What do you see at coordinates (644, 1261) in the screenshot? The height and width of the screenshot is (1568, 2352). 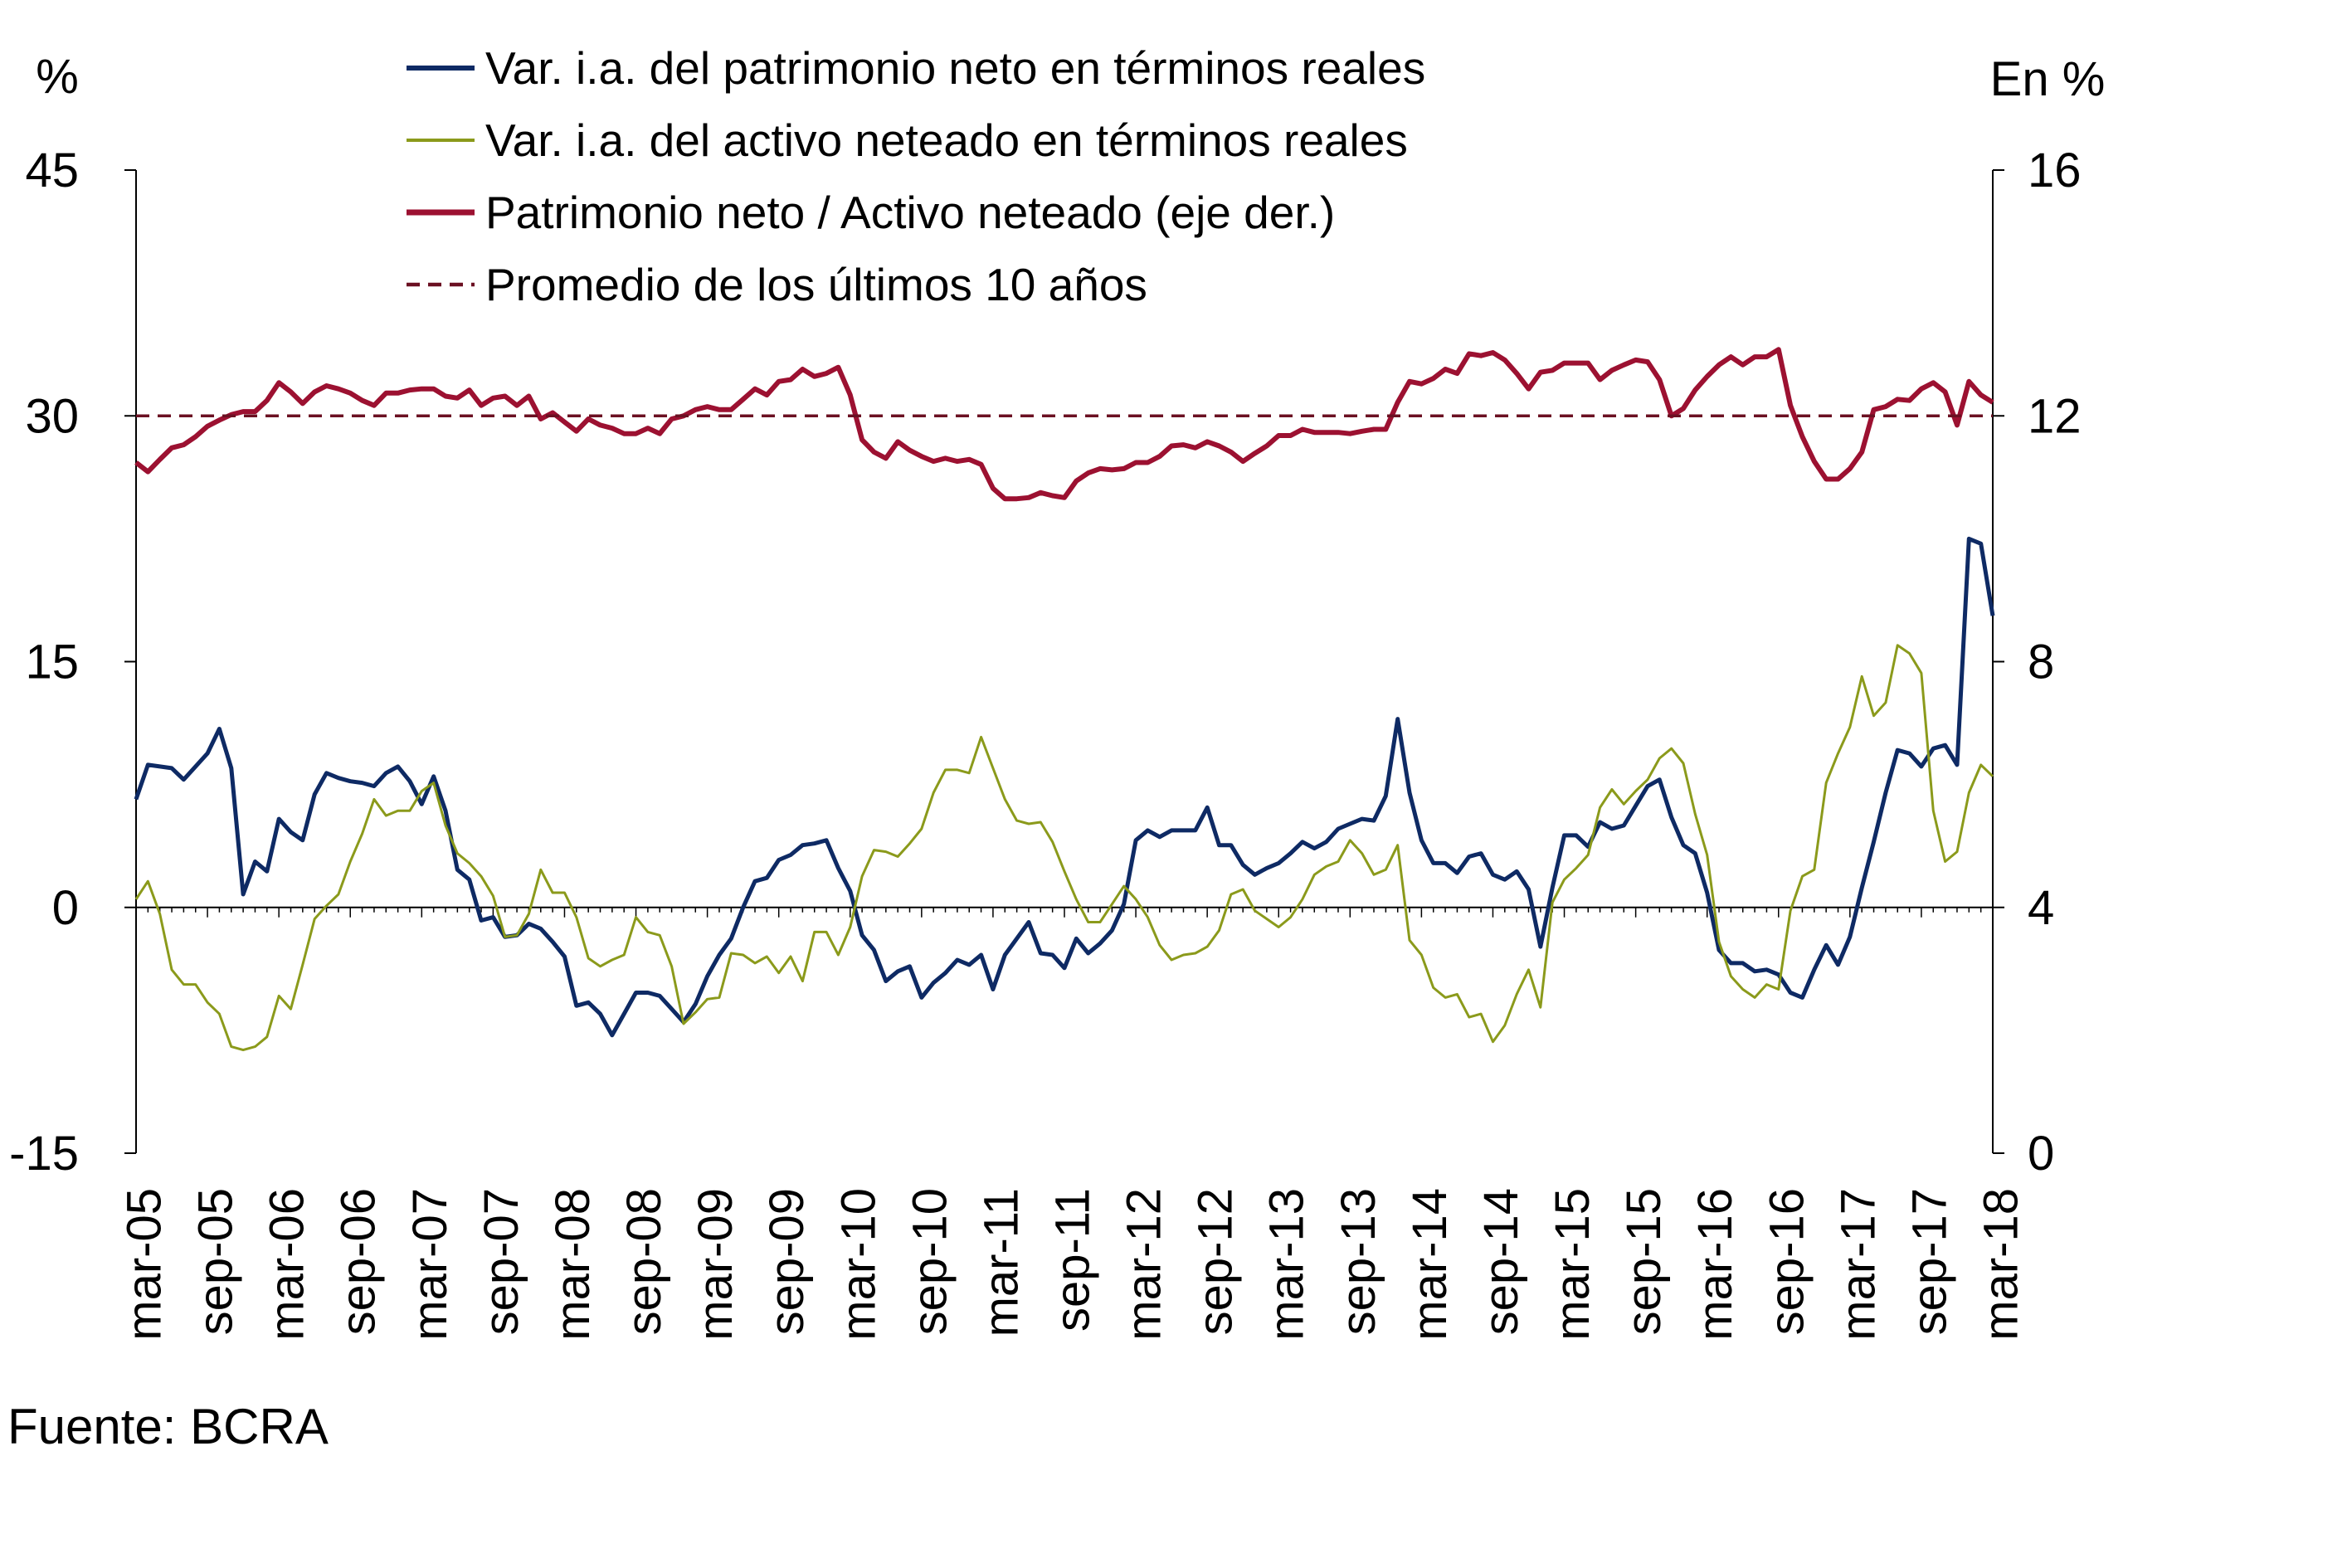 I see `x-tick-label: sep-08` at bounding box center [644, 1261].